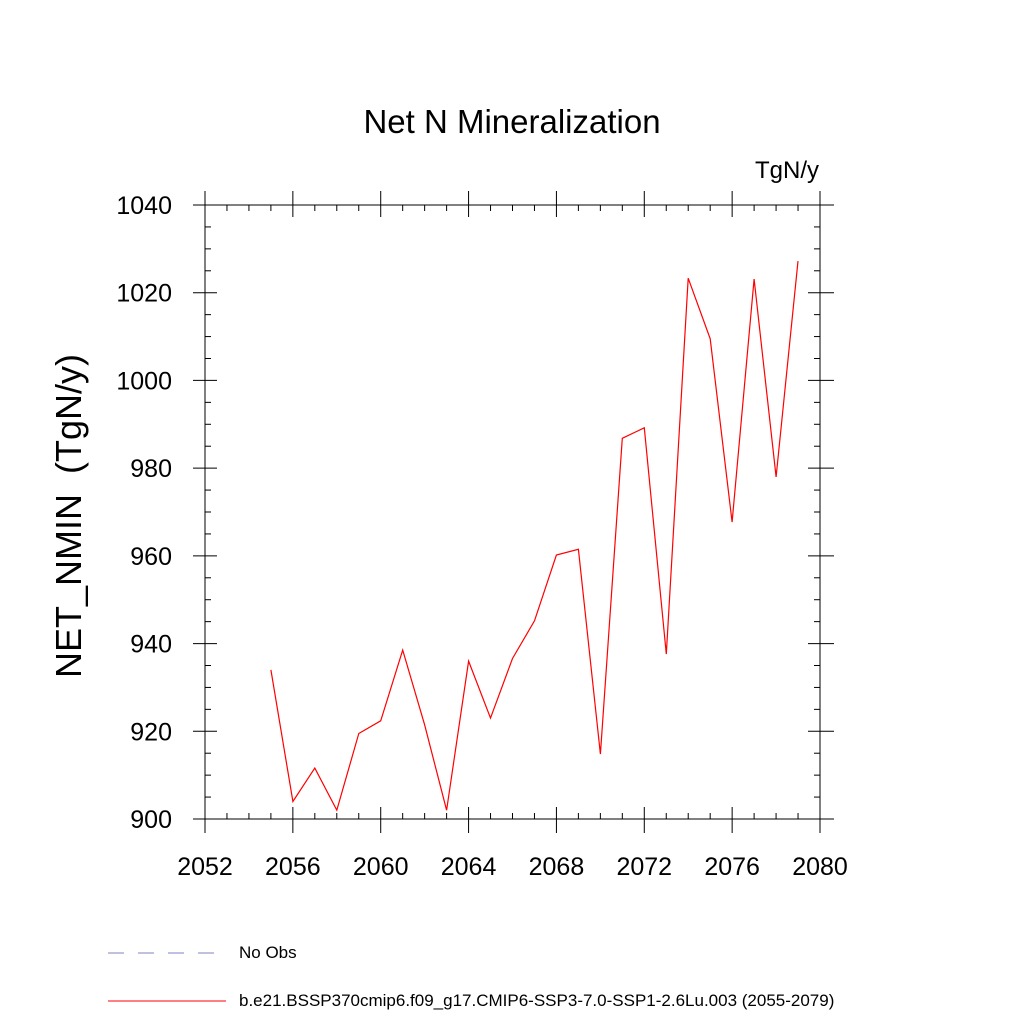  What do you see at coordinates (381, 867) in the screenshot?
I see `x-tick-label: 2060` at bounding box center [381, 867].